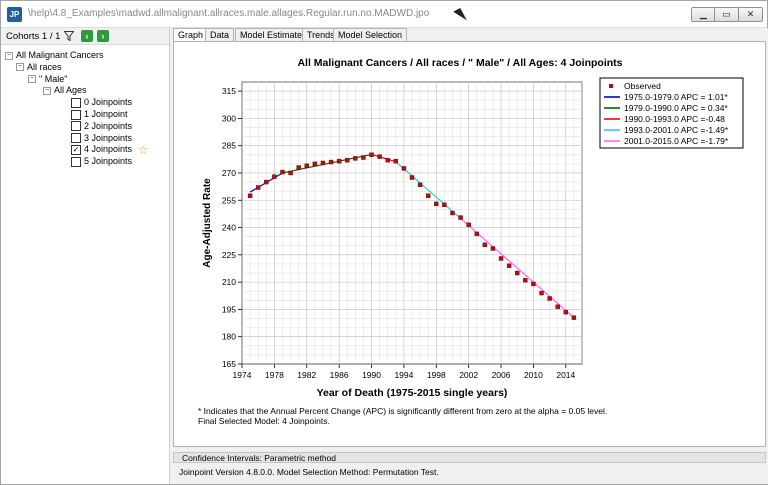  What do you see at coordinates (533, 375) in the screenshot?
I see `x-tick-label: 2010` at bounding box center [533, 375].